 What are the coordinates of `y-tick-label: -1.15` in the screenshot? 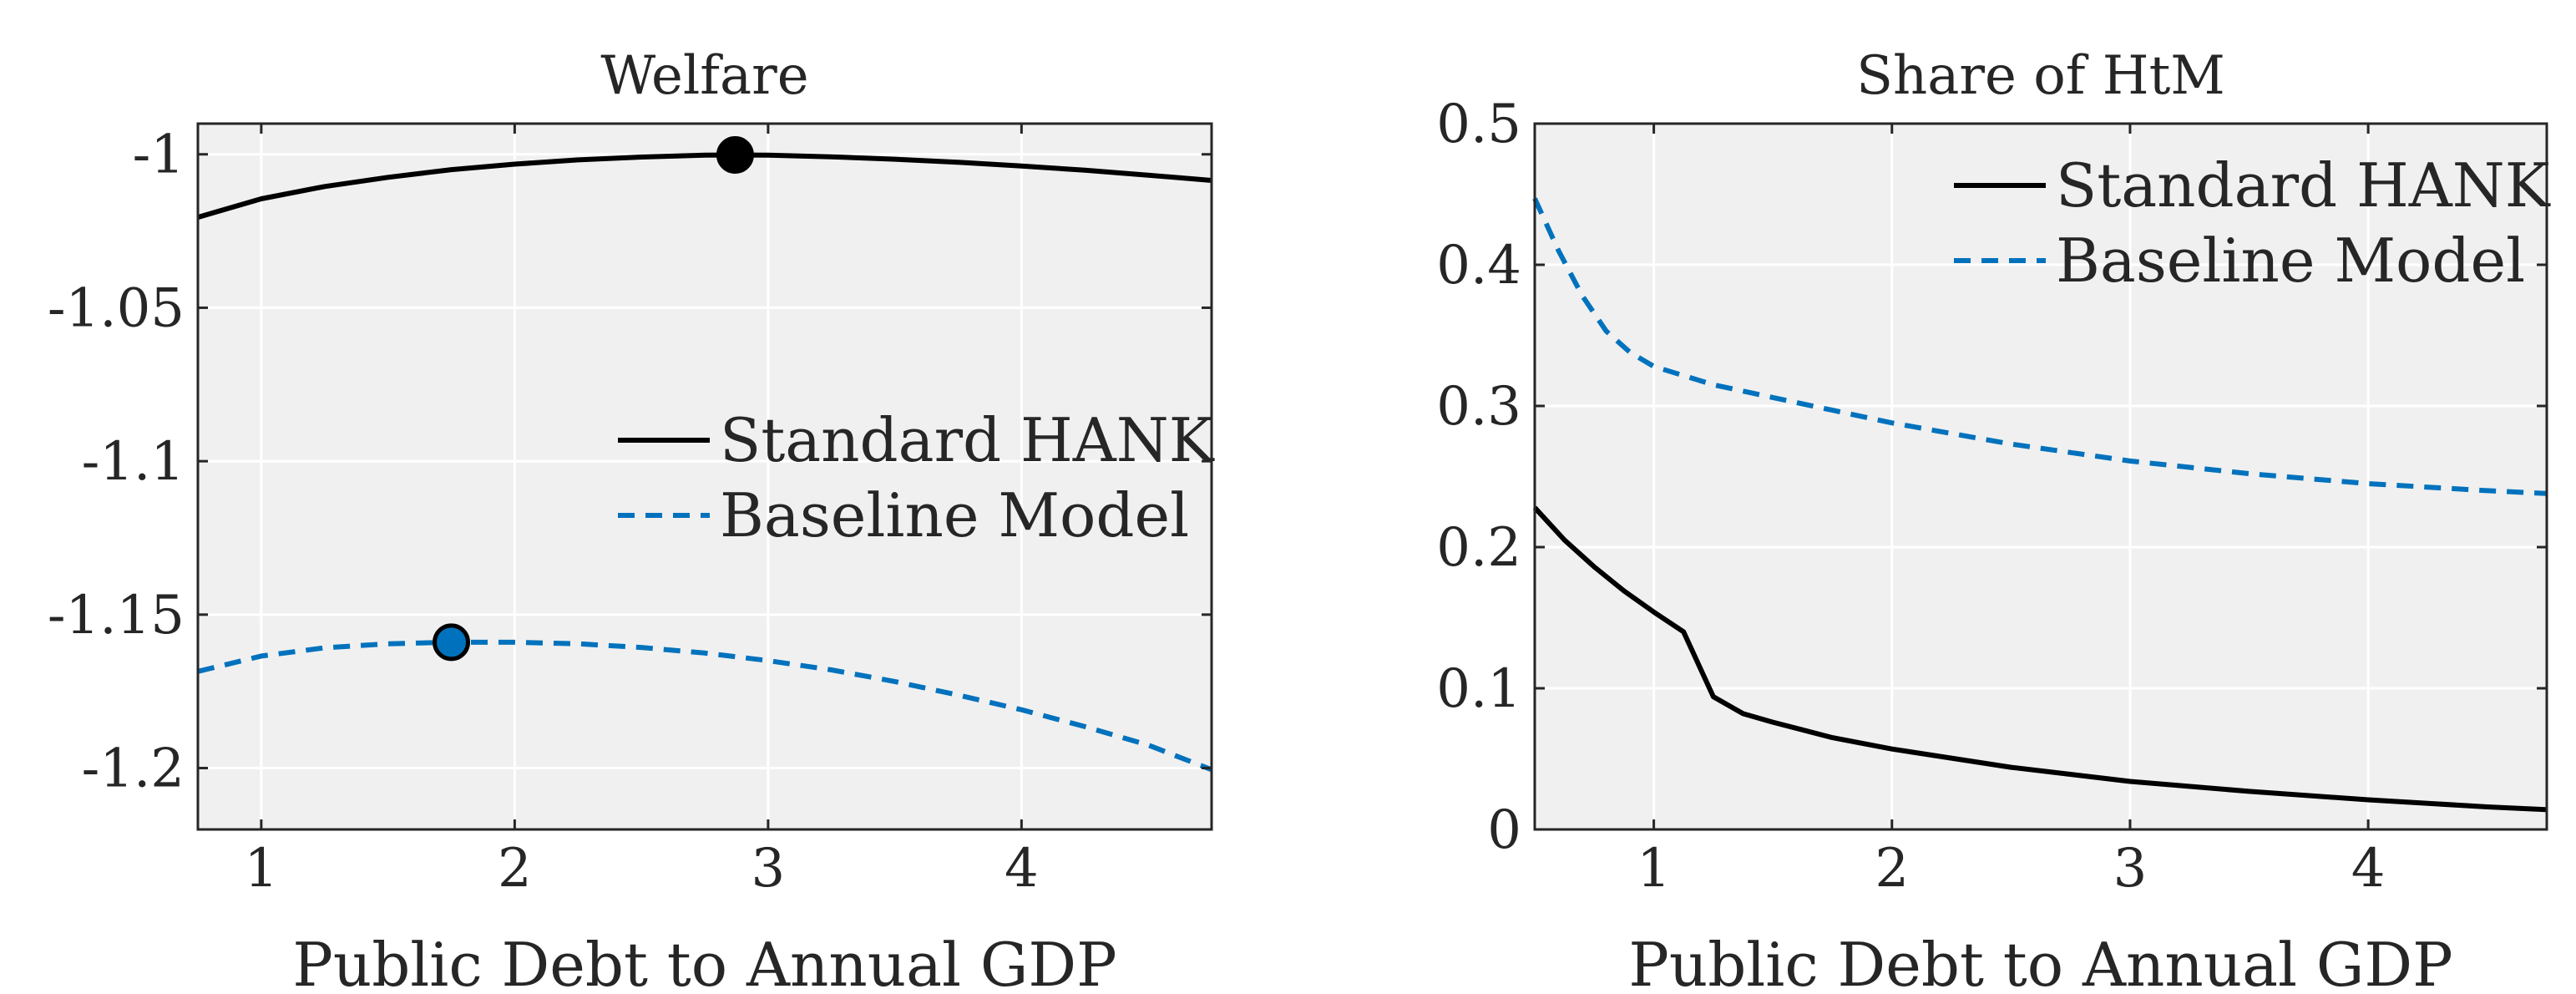 It's located at (117, 616).